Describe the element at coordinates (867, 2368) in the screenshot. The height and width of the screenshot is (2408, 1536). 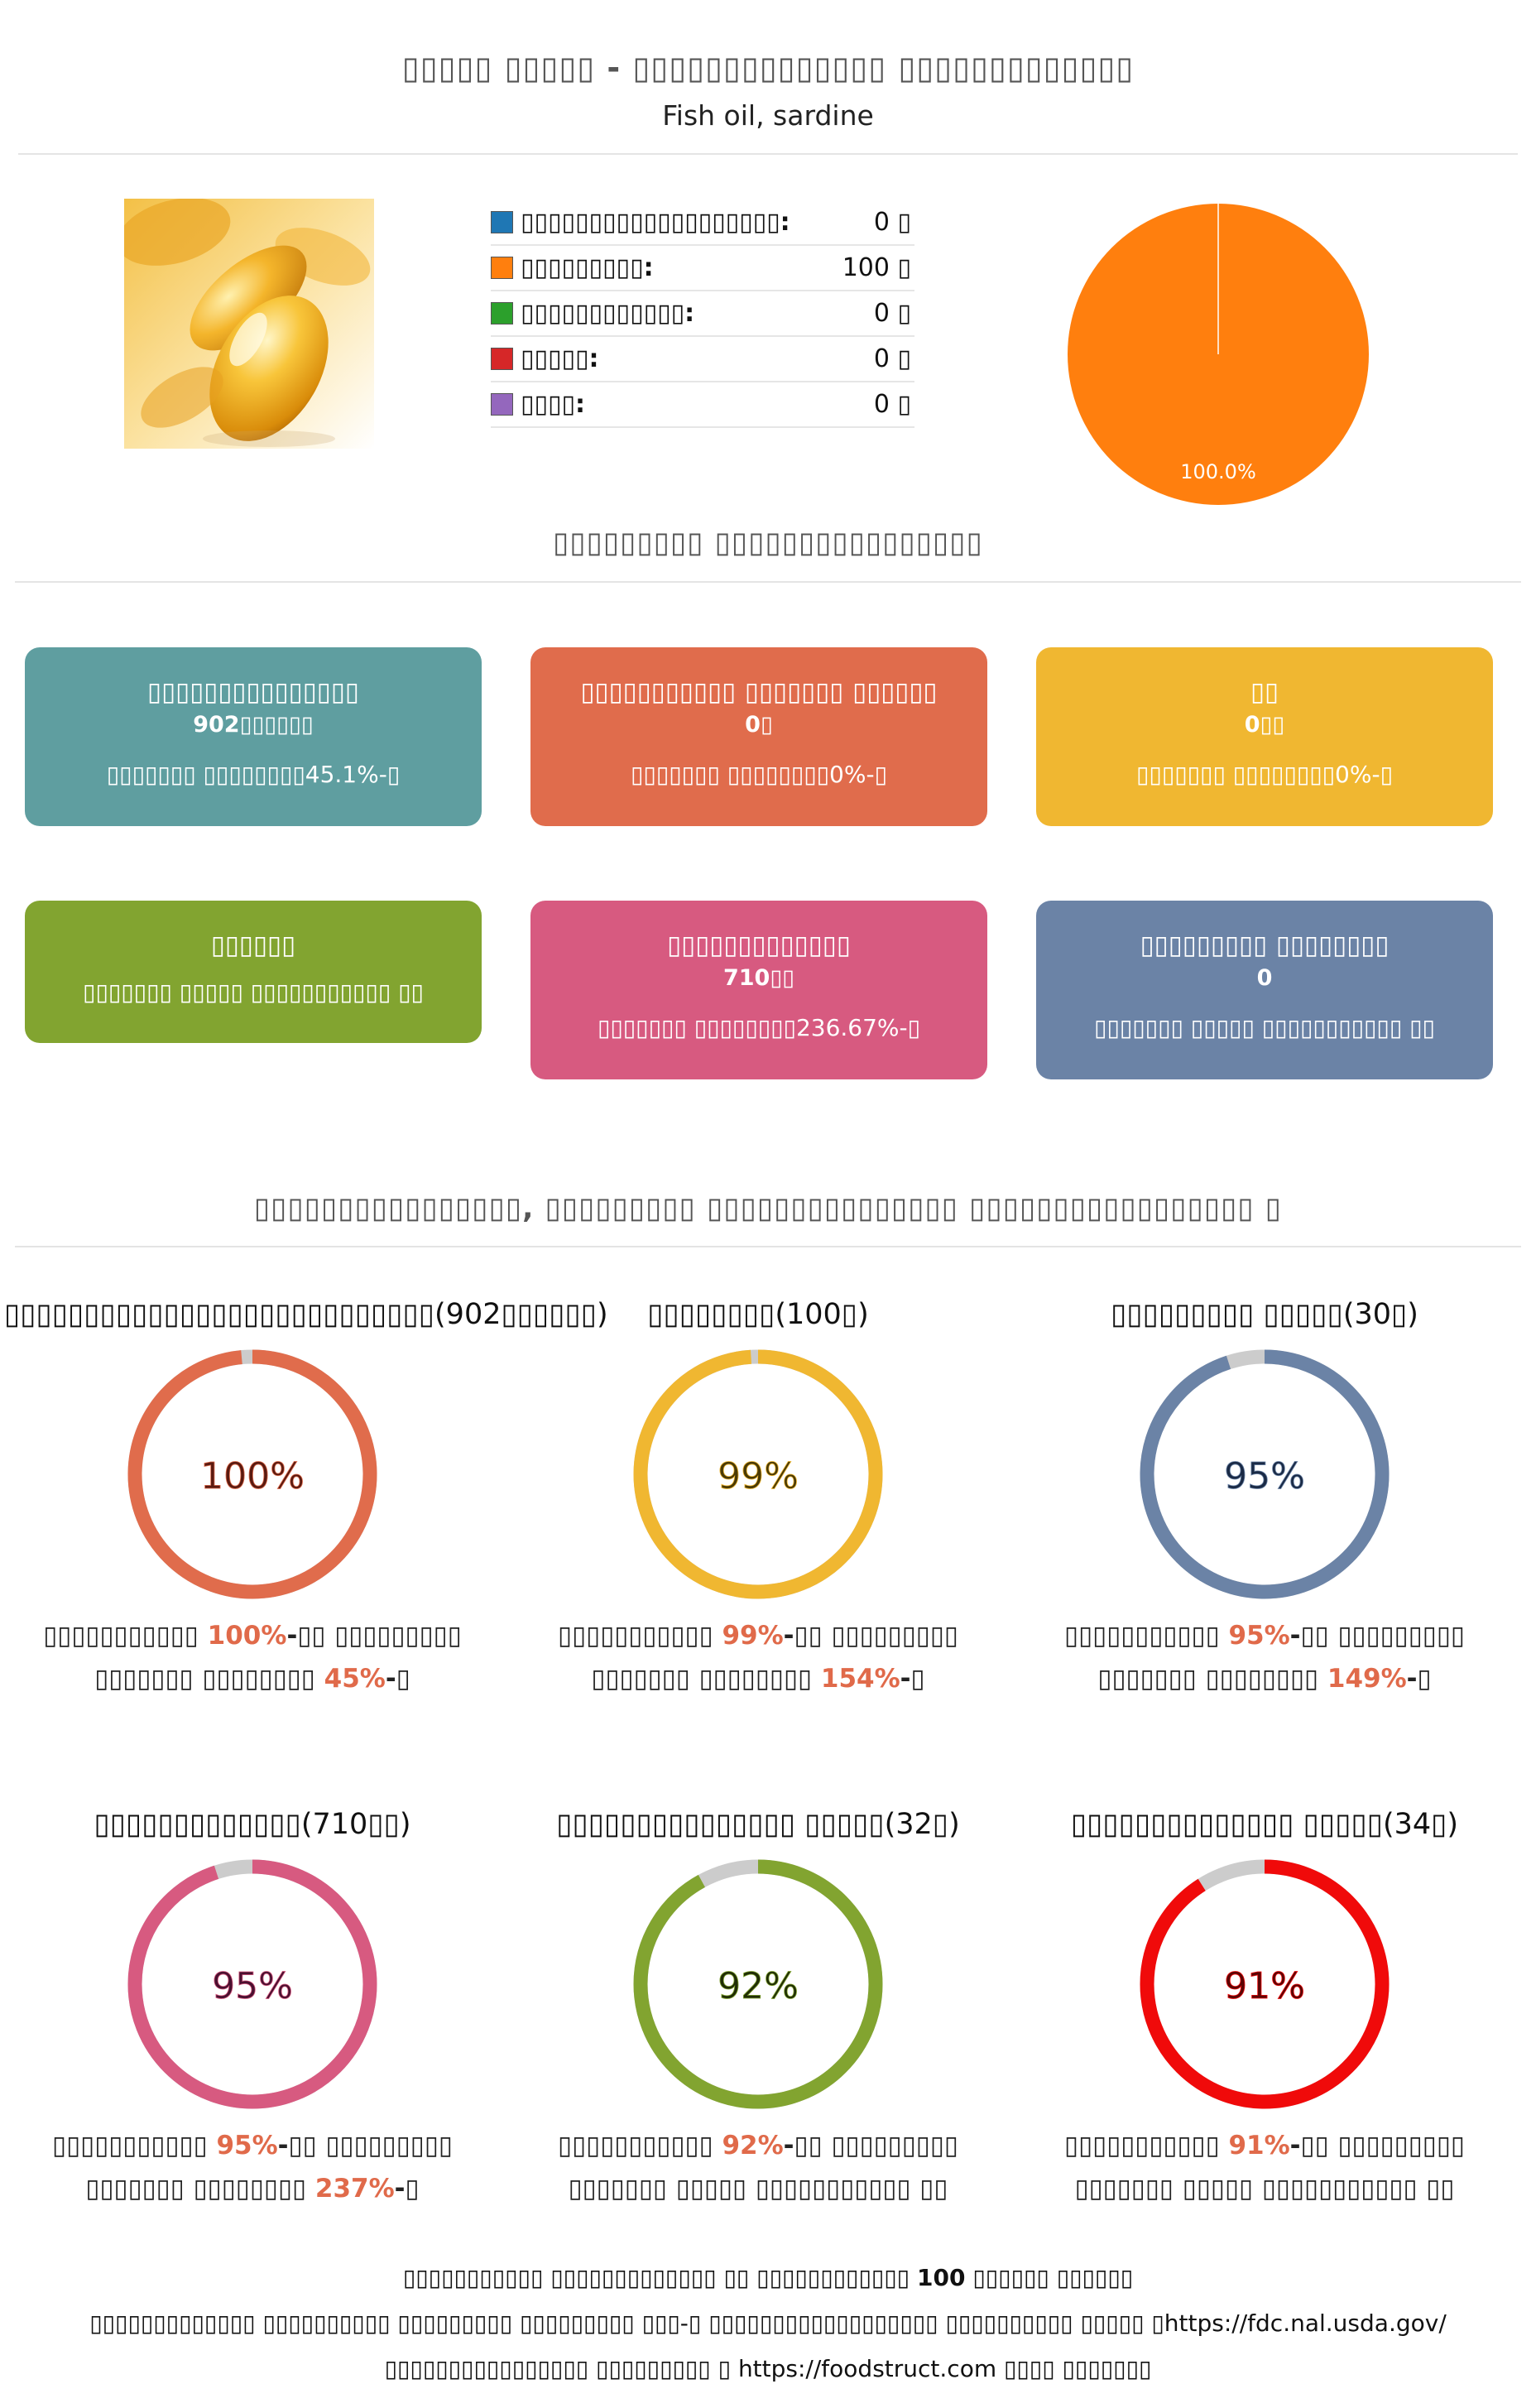
I see `foodstruct-link: https://foodstruct.com` at that location.